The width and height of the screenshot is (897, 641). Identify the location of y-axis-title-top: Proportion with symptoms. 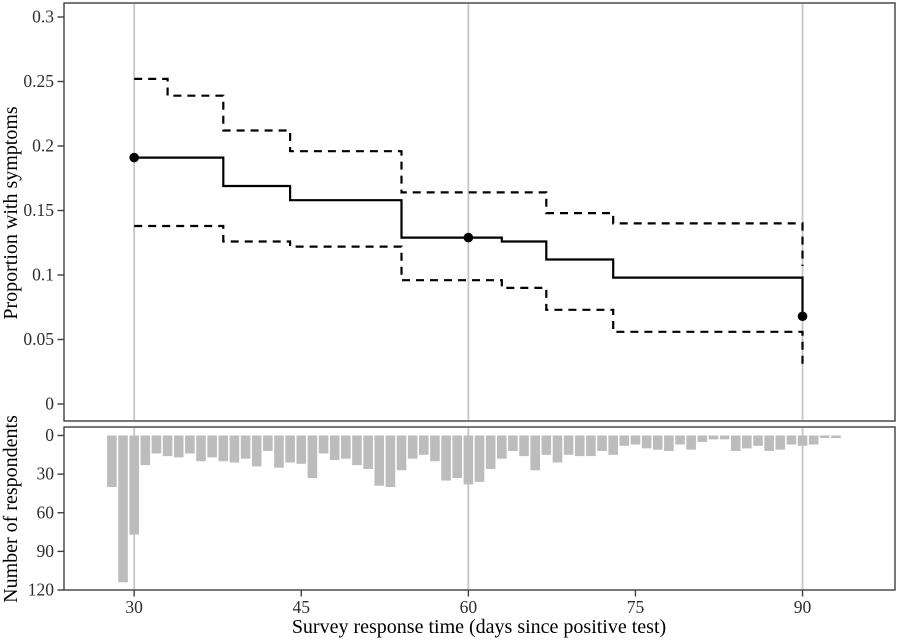
(11, 213).